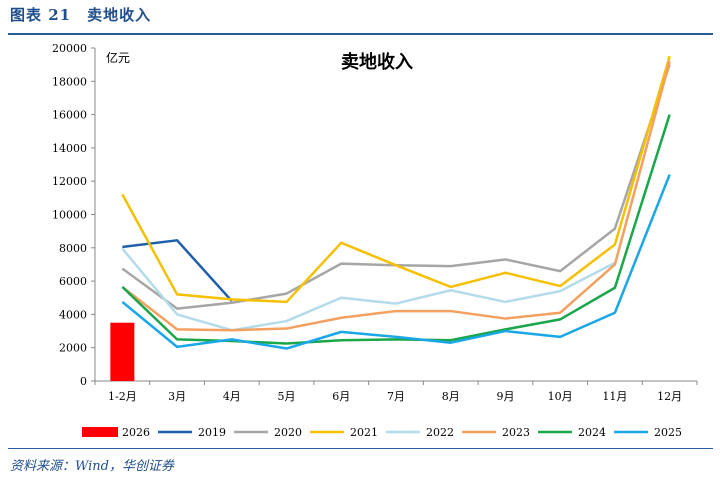 This screenshot has width=720, height=481. I want to click on y-tick-label: 10000, so click(69, 215).